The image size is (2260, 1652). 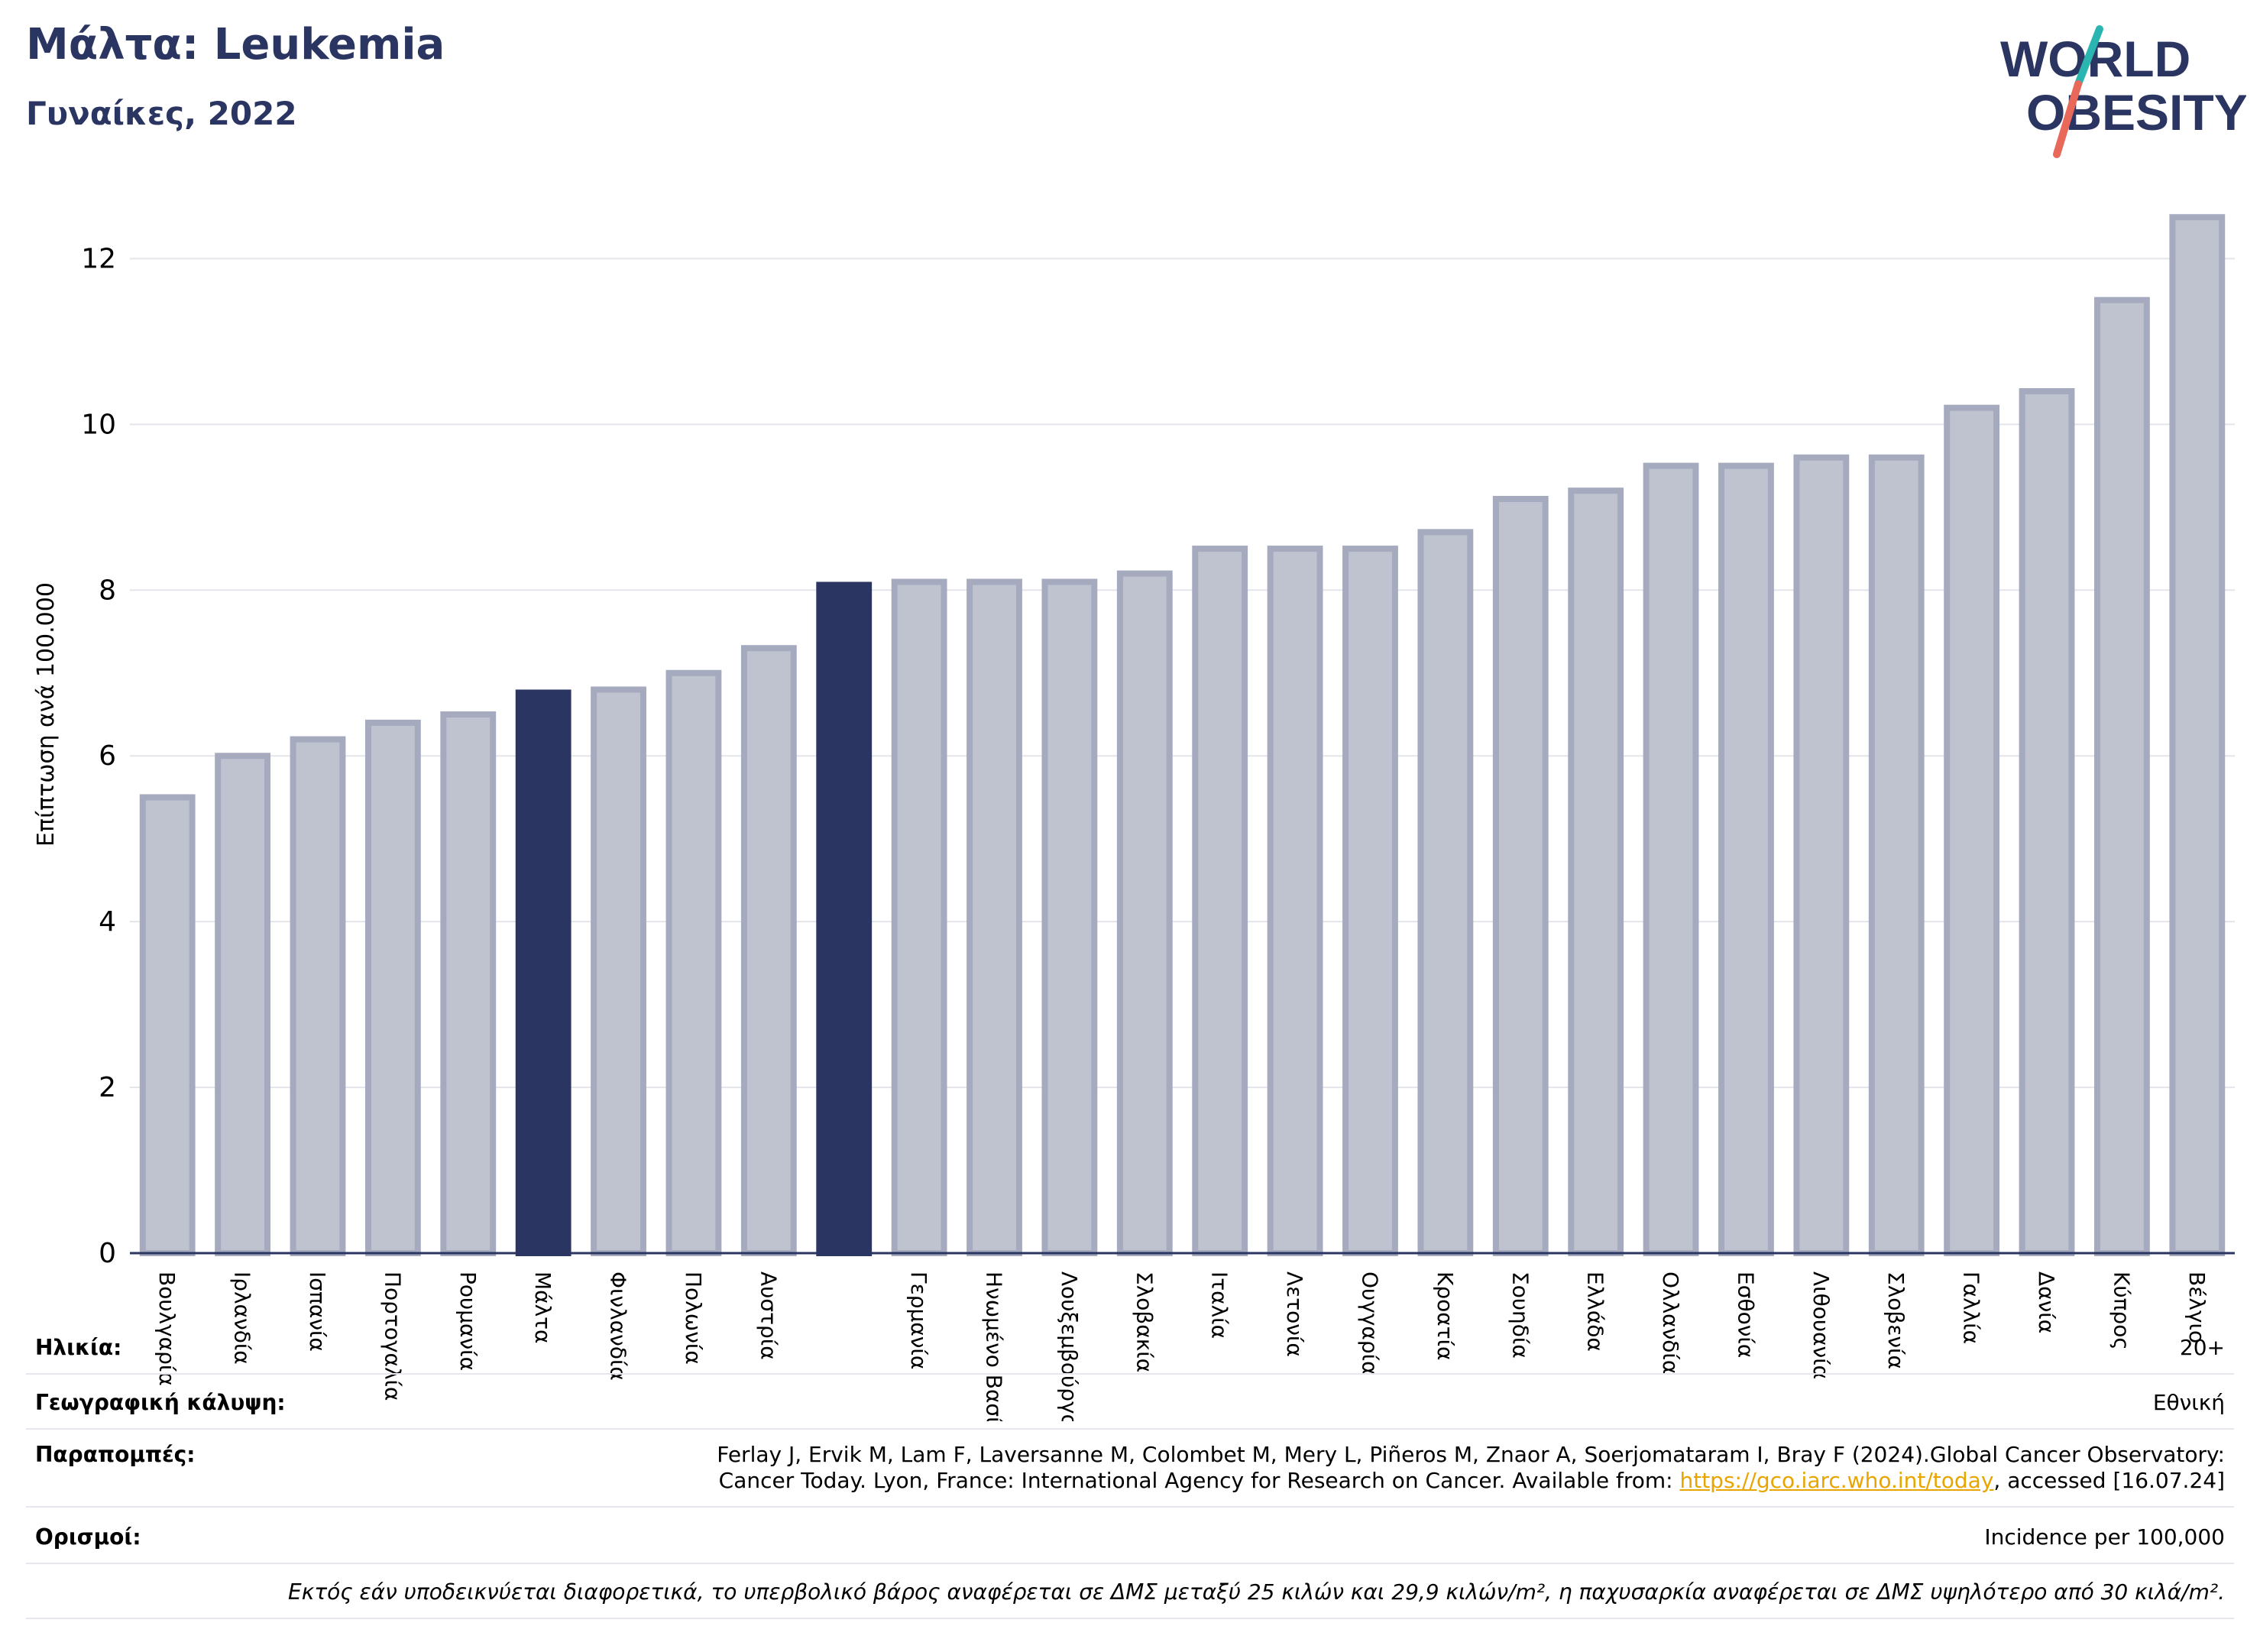 I want to click on x-tick-label: Σλοβακία, so click(x=1144, y=1321).